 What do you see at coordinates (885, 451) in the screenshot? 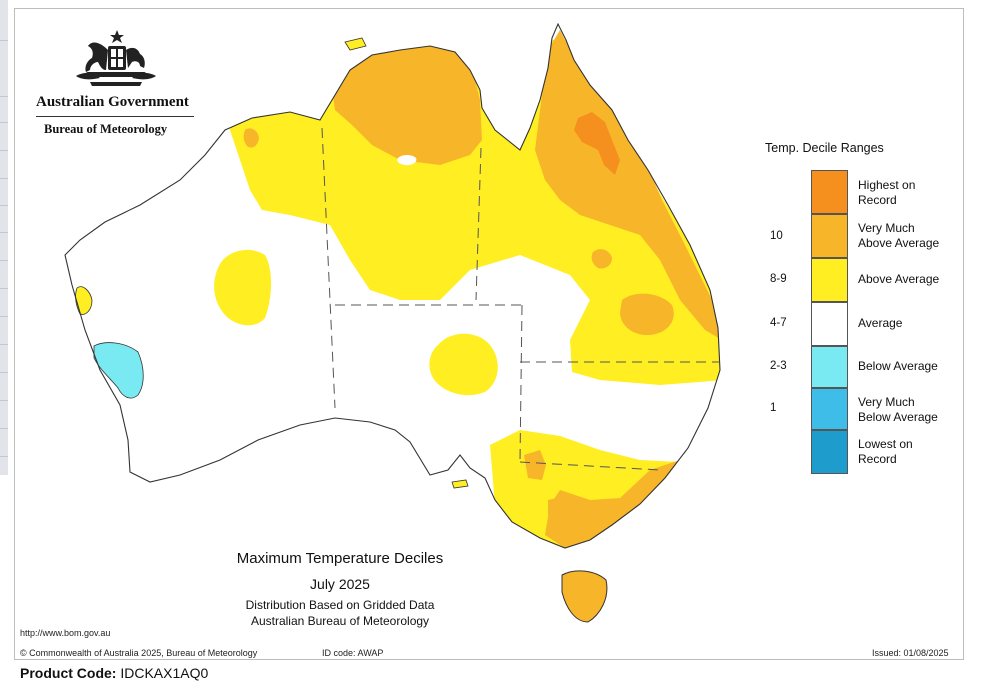
I see `legend-label-lowest: Lowest on Record` at bounding box center [885, 451].